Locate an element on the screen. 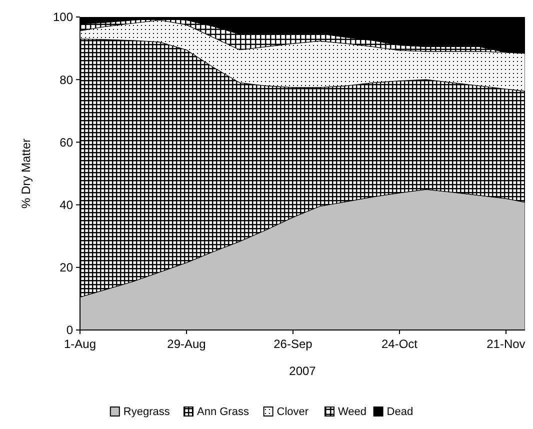 This screenshot has height=429, width=533. legend-label: Ann Grass is located at coordinates (223, 412).